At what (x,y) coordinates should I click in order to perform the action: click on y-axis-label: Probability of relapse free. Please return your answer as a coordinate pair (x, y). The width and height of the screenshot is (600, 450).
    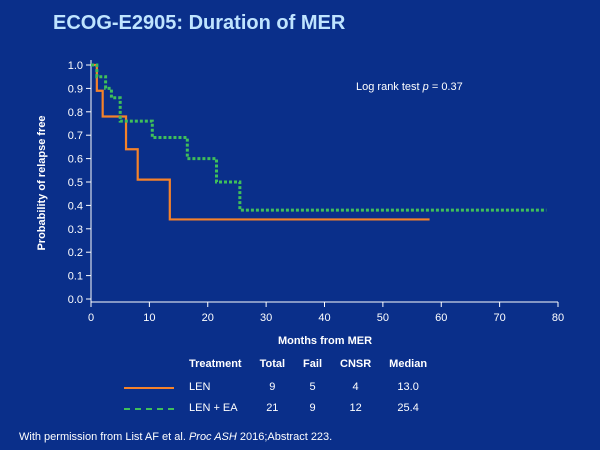
    Looking at the image, I should click on (42, 182).